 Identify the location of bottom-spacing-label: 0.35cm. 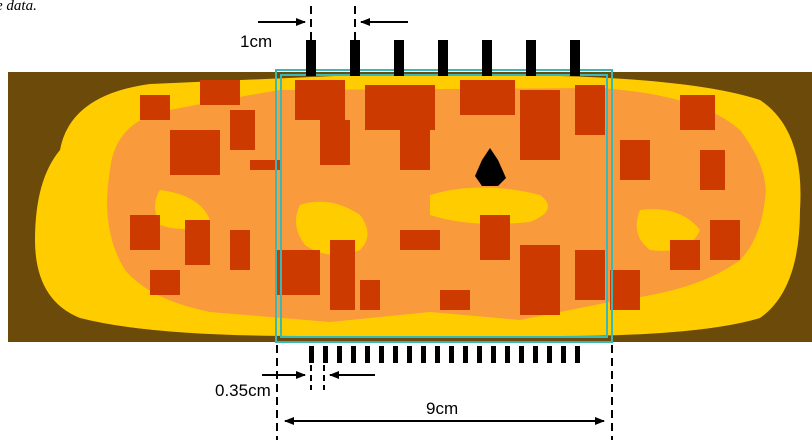
(243, 390).